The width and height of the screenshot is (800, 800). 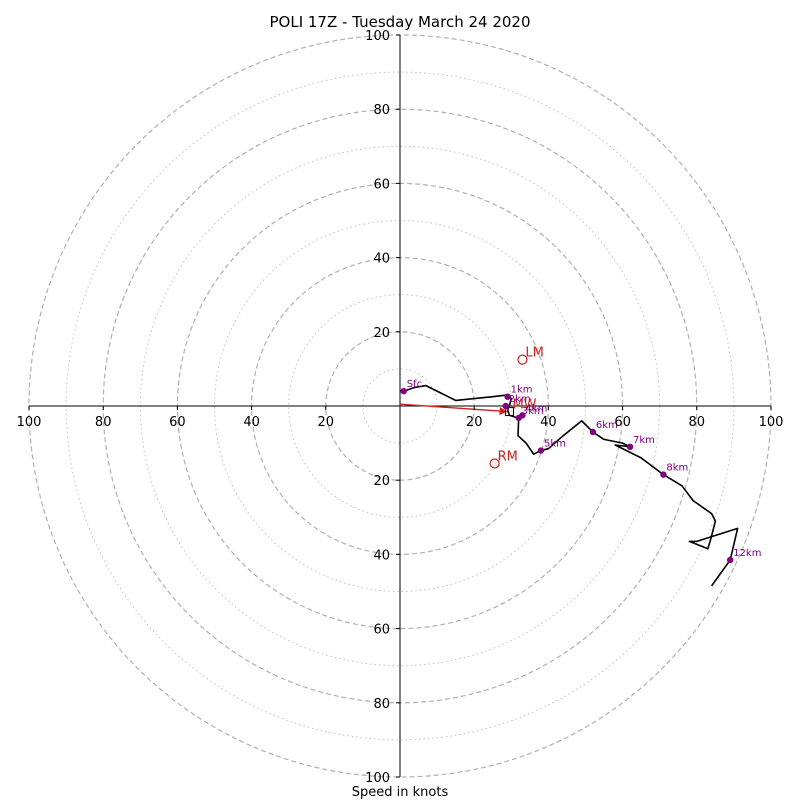 What do you see at coordinates (644, 440) in the screenshot?
I see `height-label: 7km` at bounding box center [644, 440].